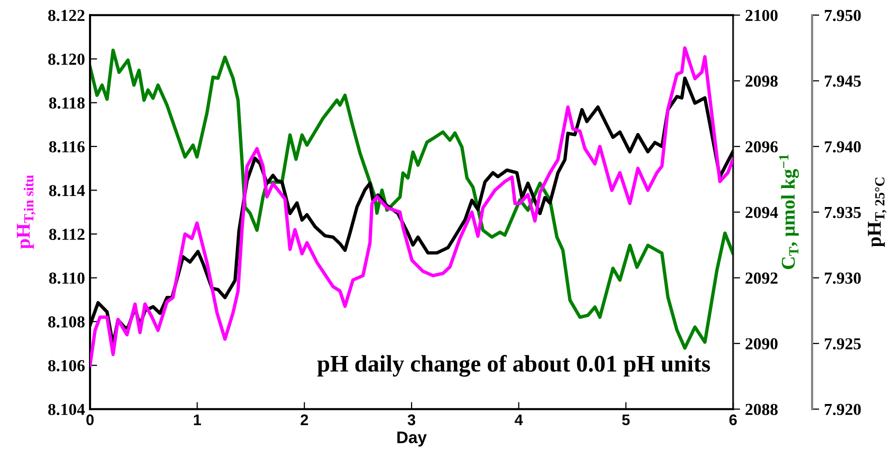 Image resolution: width=894 pixels, height=473 pixels. What do you see at coordinates (67, 190) in the screenshot?
I see `y-tick-label: 8.114` at bounding box center [67, 190].